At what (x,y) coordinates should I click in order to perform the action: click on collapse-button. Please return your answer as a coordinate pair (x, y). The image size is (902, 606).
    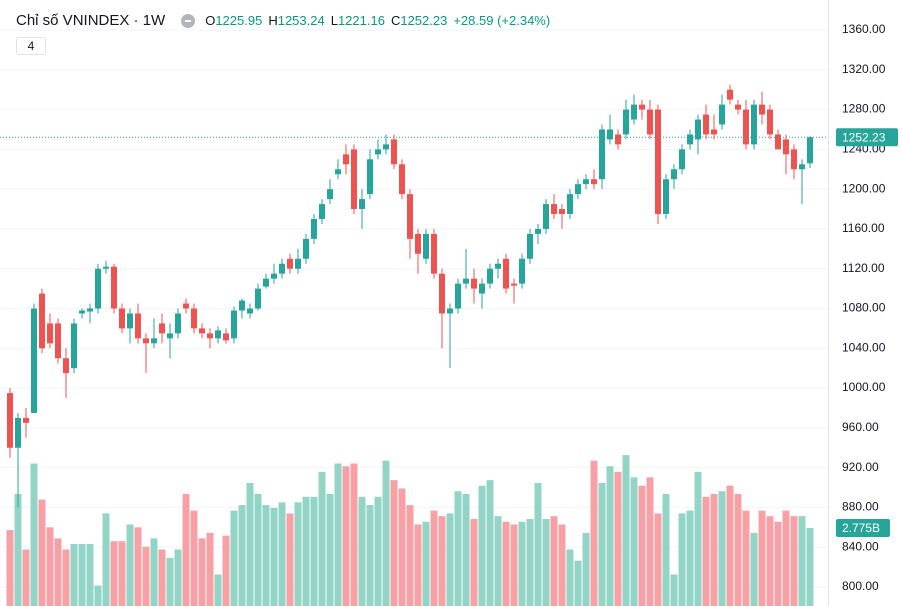
    Looking at the image, I should click on (188, 20).